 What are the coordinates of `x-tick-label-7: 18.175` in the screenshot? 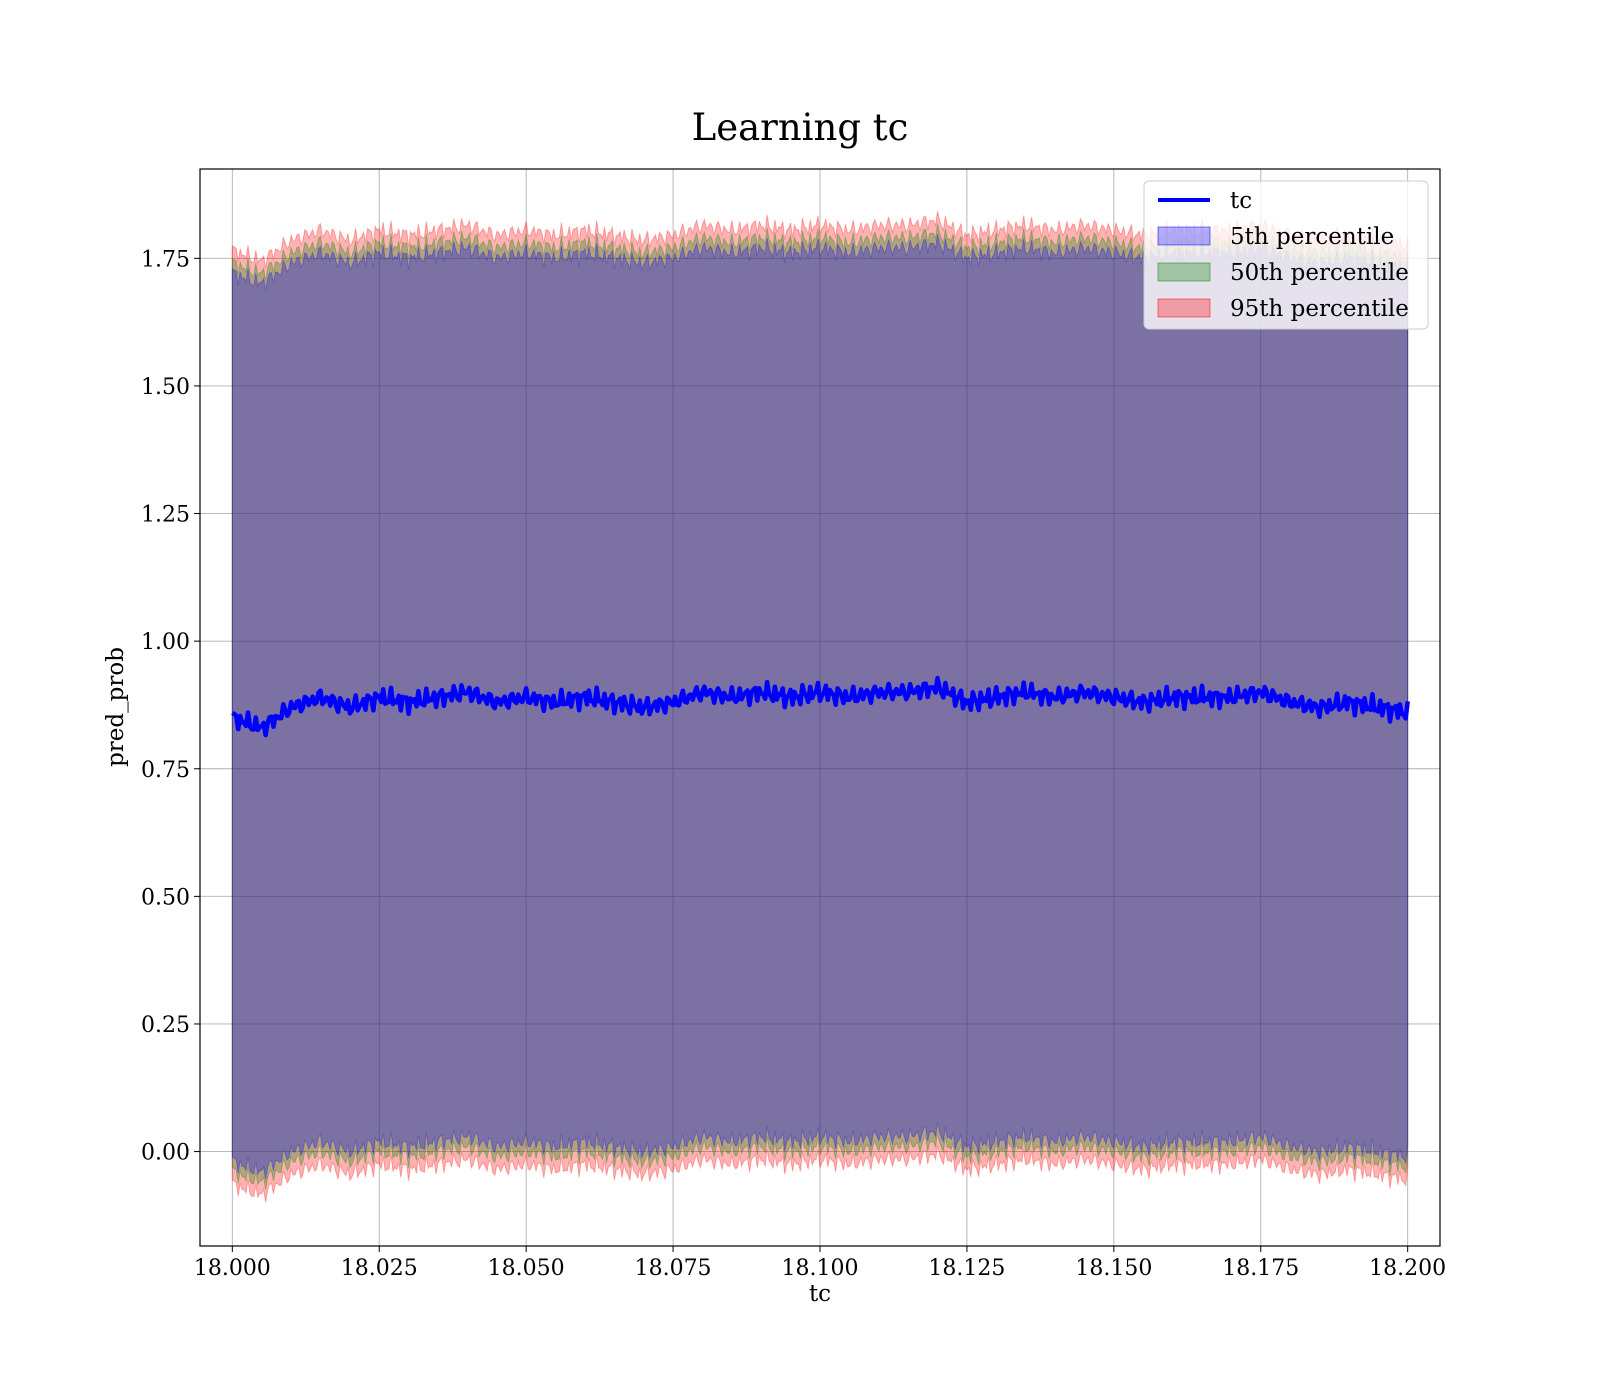 It's located at (1260, 1268).